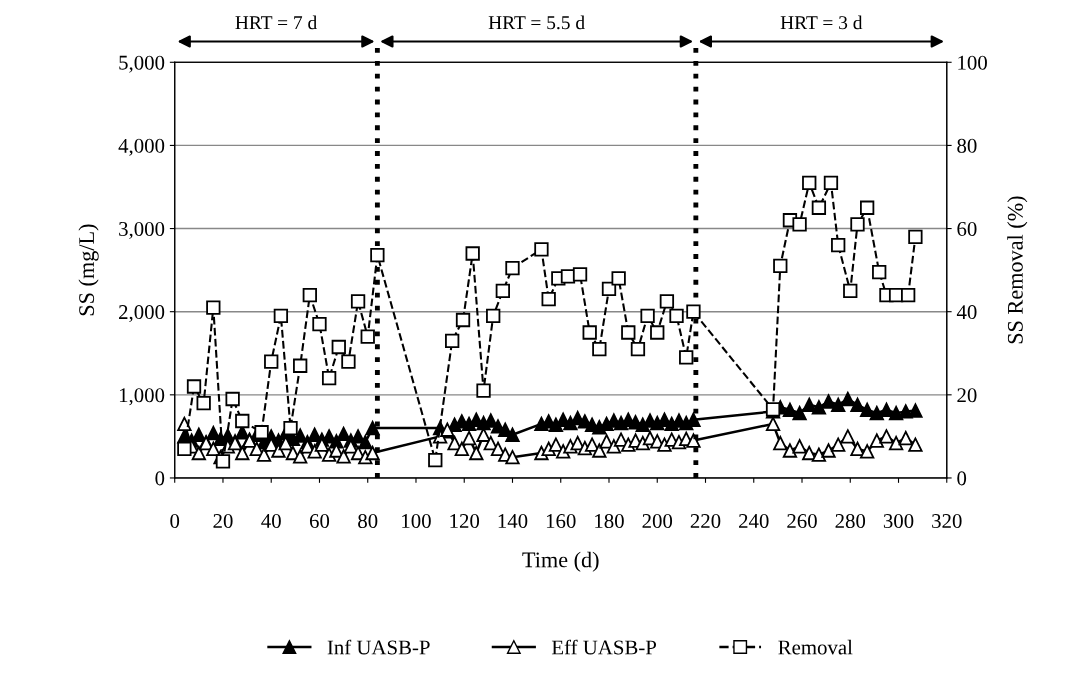 This screenshot has width=1092, height=677. I want to click on y2-tick-label: 80, so click(967, 145).